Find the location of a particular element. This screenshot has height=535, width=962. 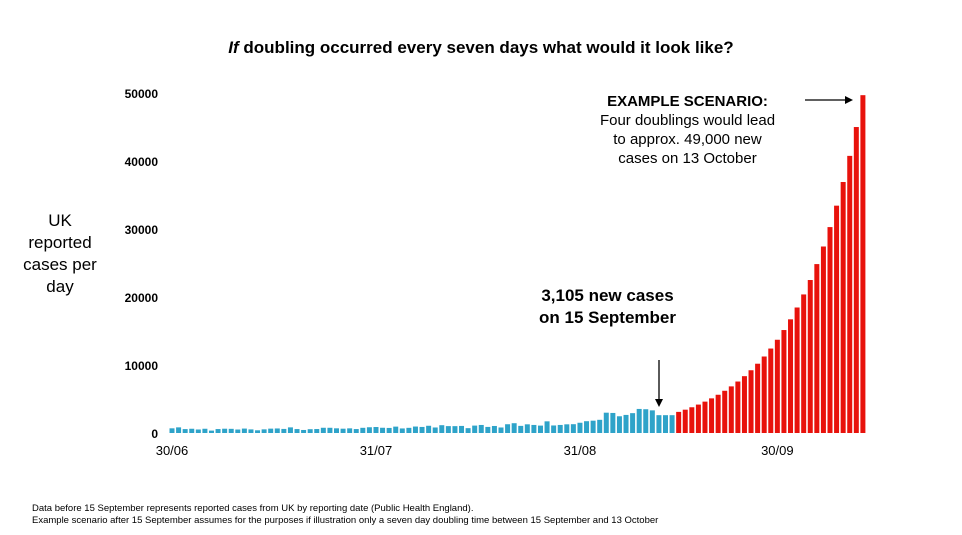

y-tick-label: 30000 is located at coordinates (142, 230).